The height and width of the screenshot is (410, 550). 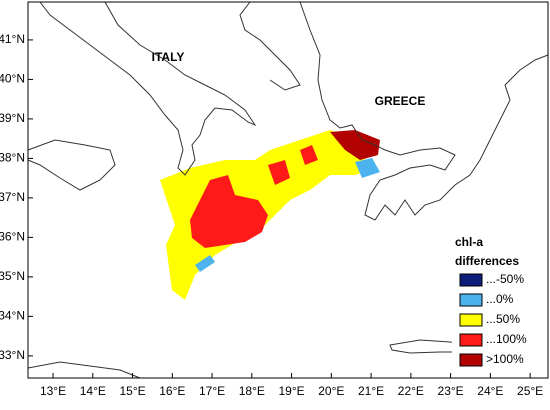 What do you see at coordinates (12, 355) in the screenshot?
I see `y-tick-label: 33°N` at bounding box center [12, 355].